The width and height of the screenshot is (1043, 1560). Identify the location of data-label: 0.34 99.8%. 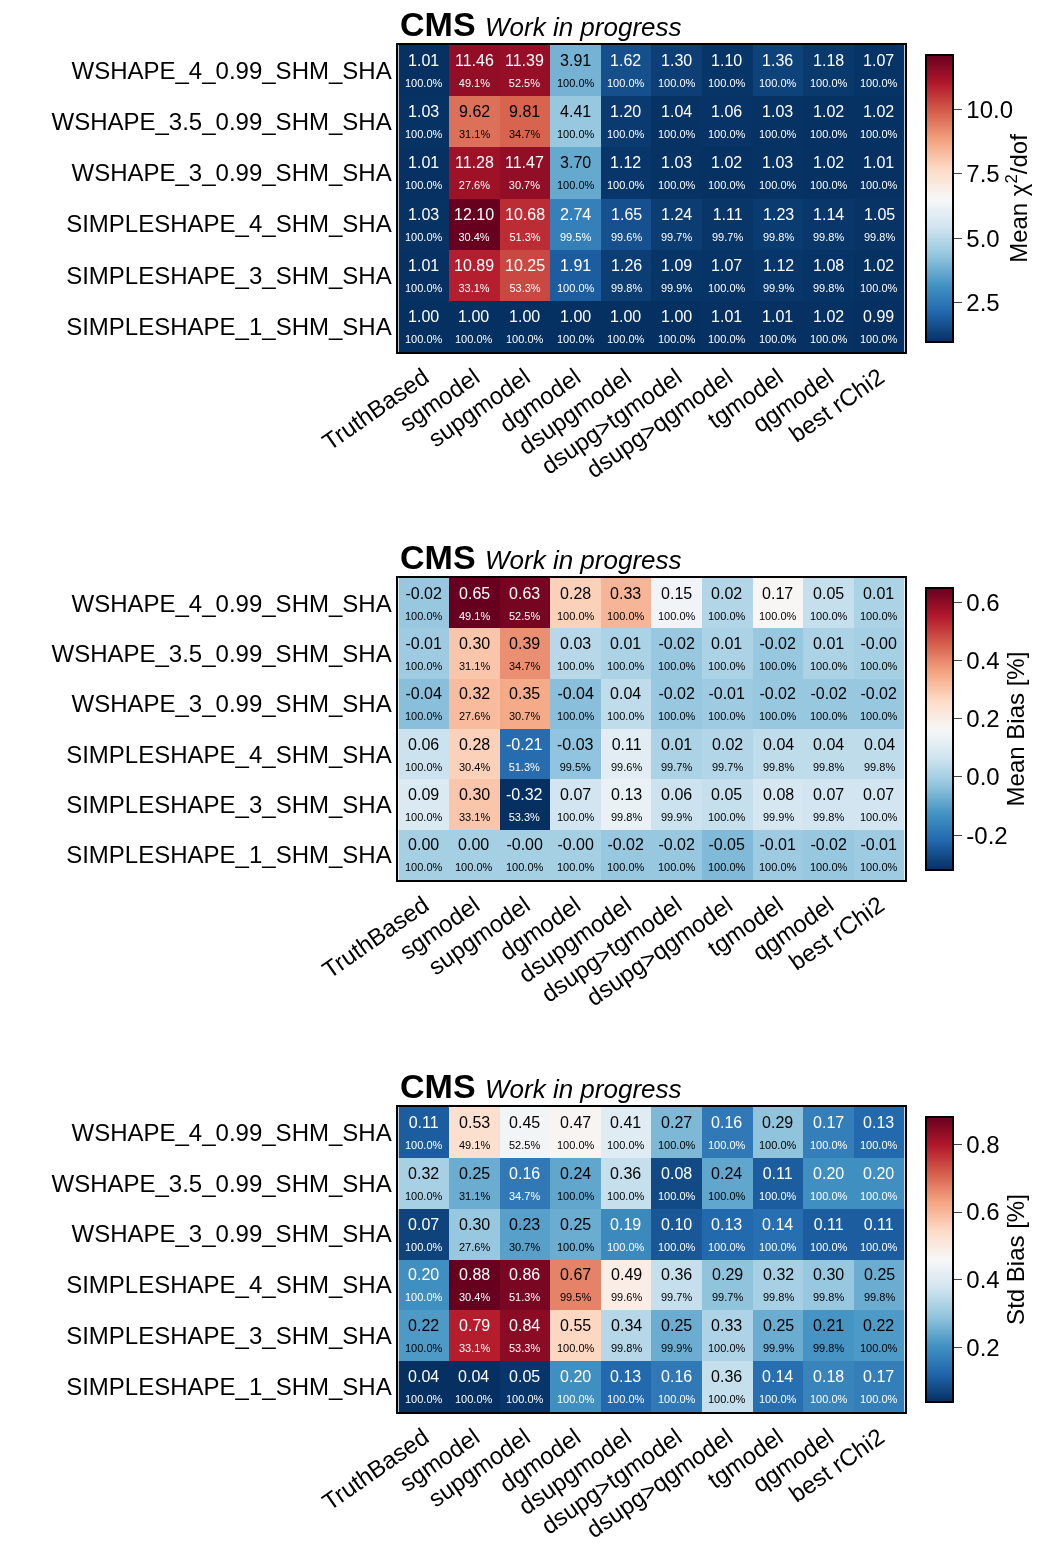
(627, 1335).